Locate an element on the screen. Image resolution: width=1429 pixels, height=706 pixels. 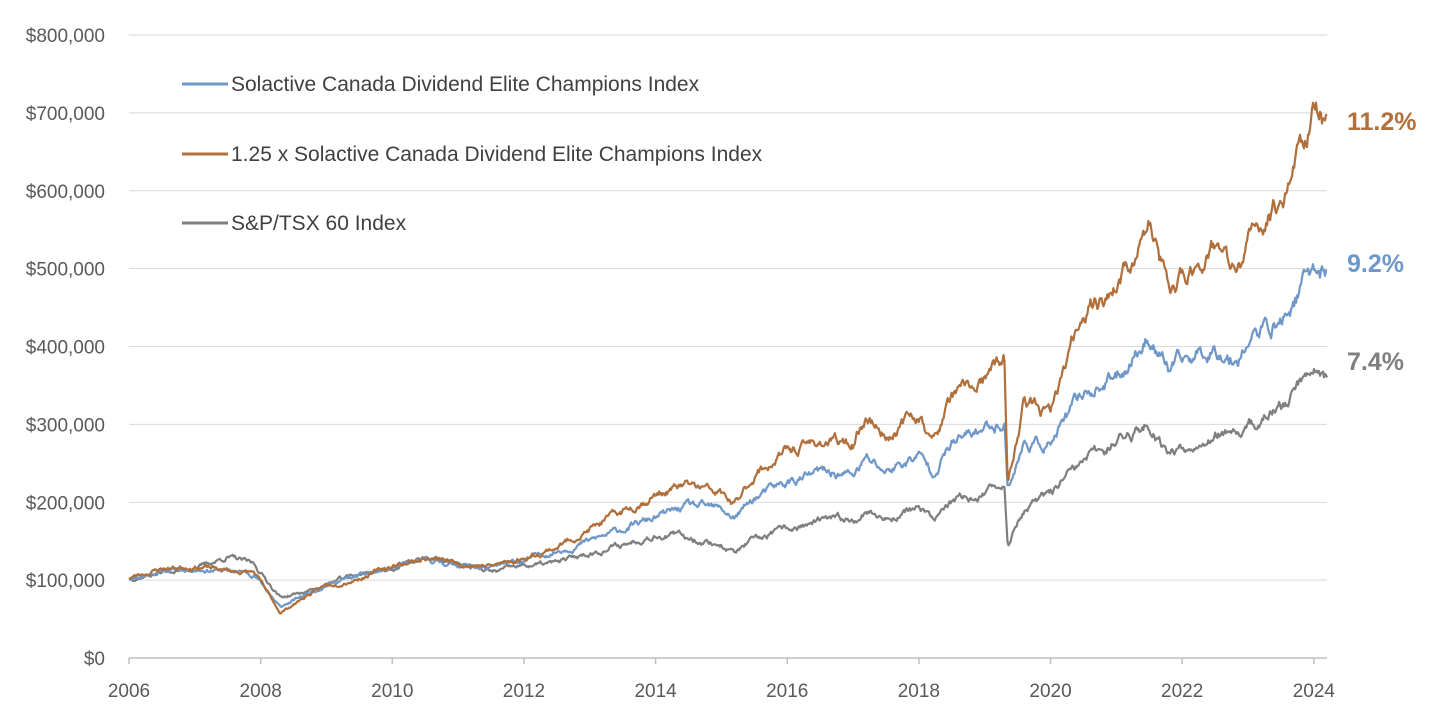
x-tick-label: 2010 is located at coordinates (392, 691).